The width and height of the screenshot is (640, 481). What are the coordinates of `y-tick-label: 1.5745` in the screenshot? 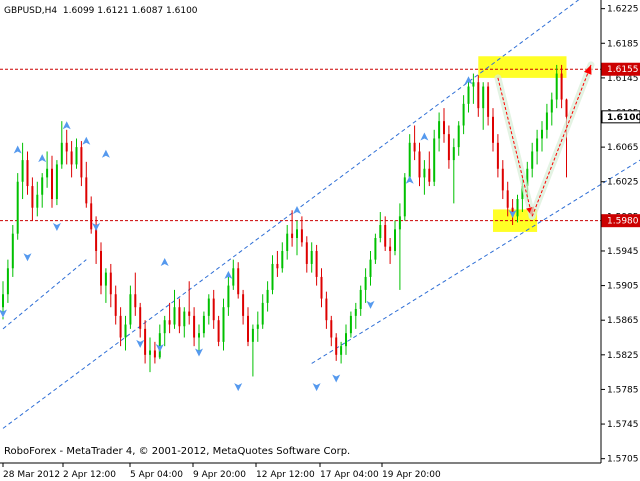 It's located at (623, 425).